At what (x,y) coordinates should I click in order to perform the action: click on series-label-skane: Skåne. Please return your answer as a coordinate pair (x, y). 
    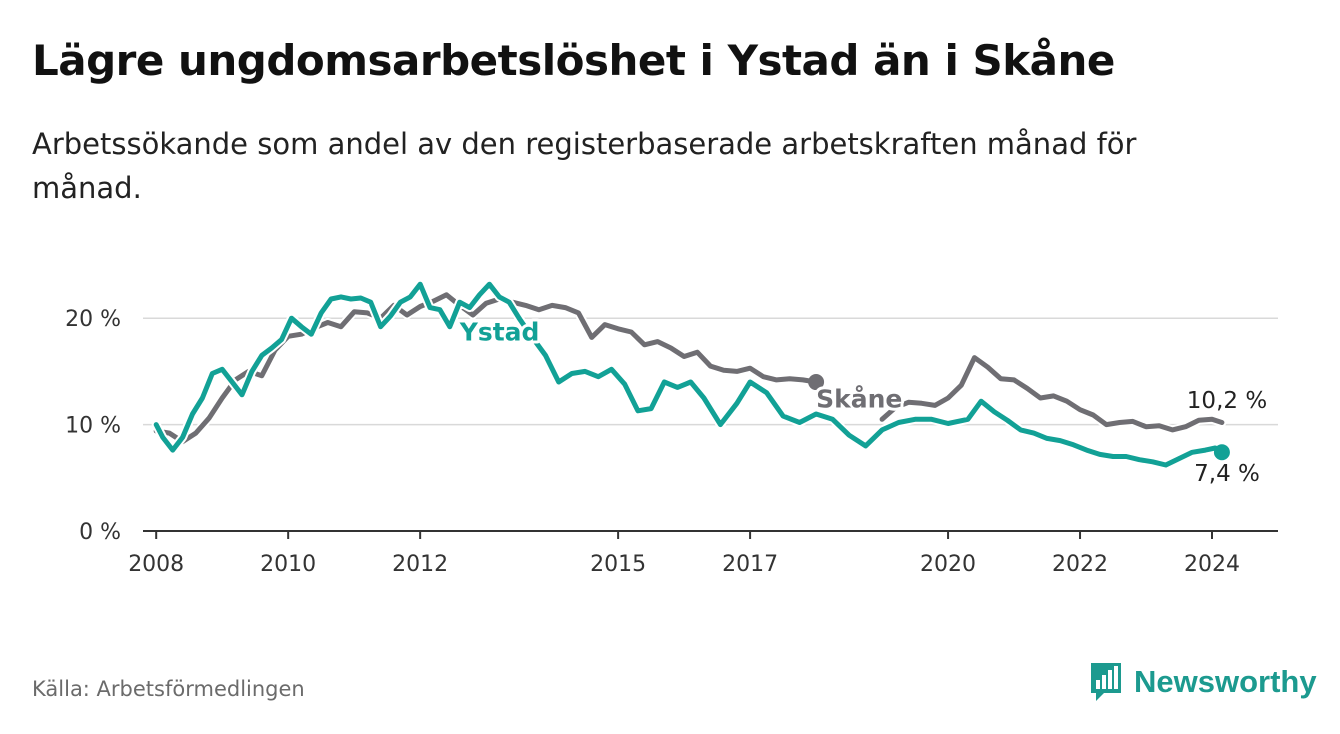
    Looking at the image, I should click on (859, 399).